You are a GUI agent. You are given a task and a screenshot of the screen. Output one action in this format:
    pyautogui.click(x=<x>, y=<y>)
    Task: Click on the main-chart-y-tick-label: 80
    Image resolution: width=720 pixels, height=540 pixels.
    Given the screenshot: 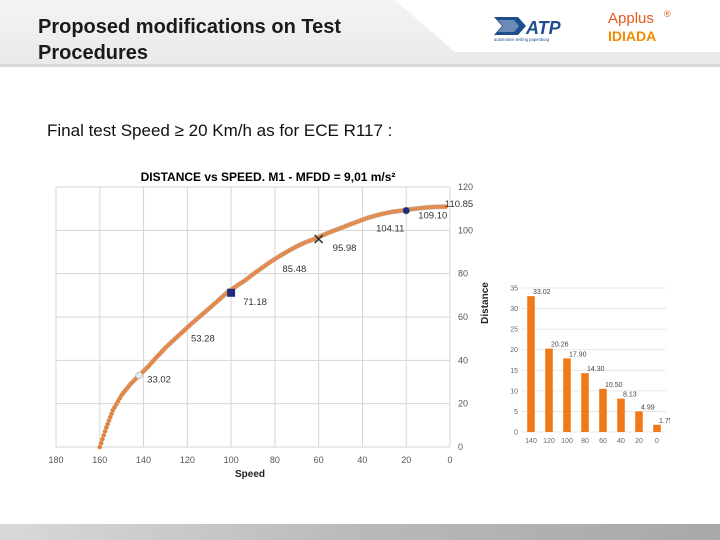 What is the action you would take?
    pyautogui.click(x=463, y=274)
    